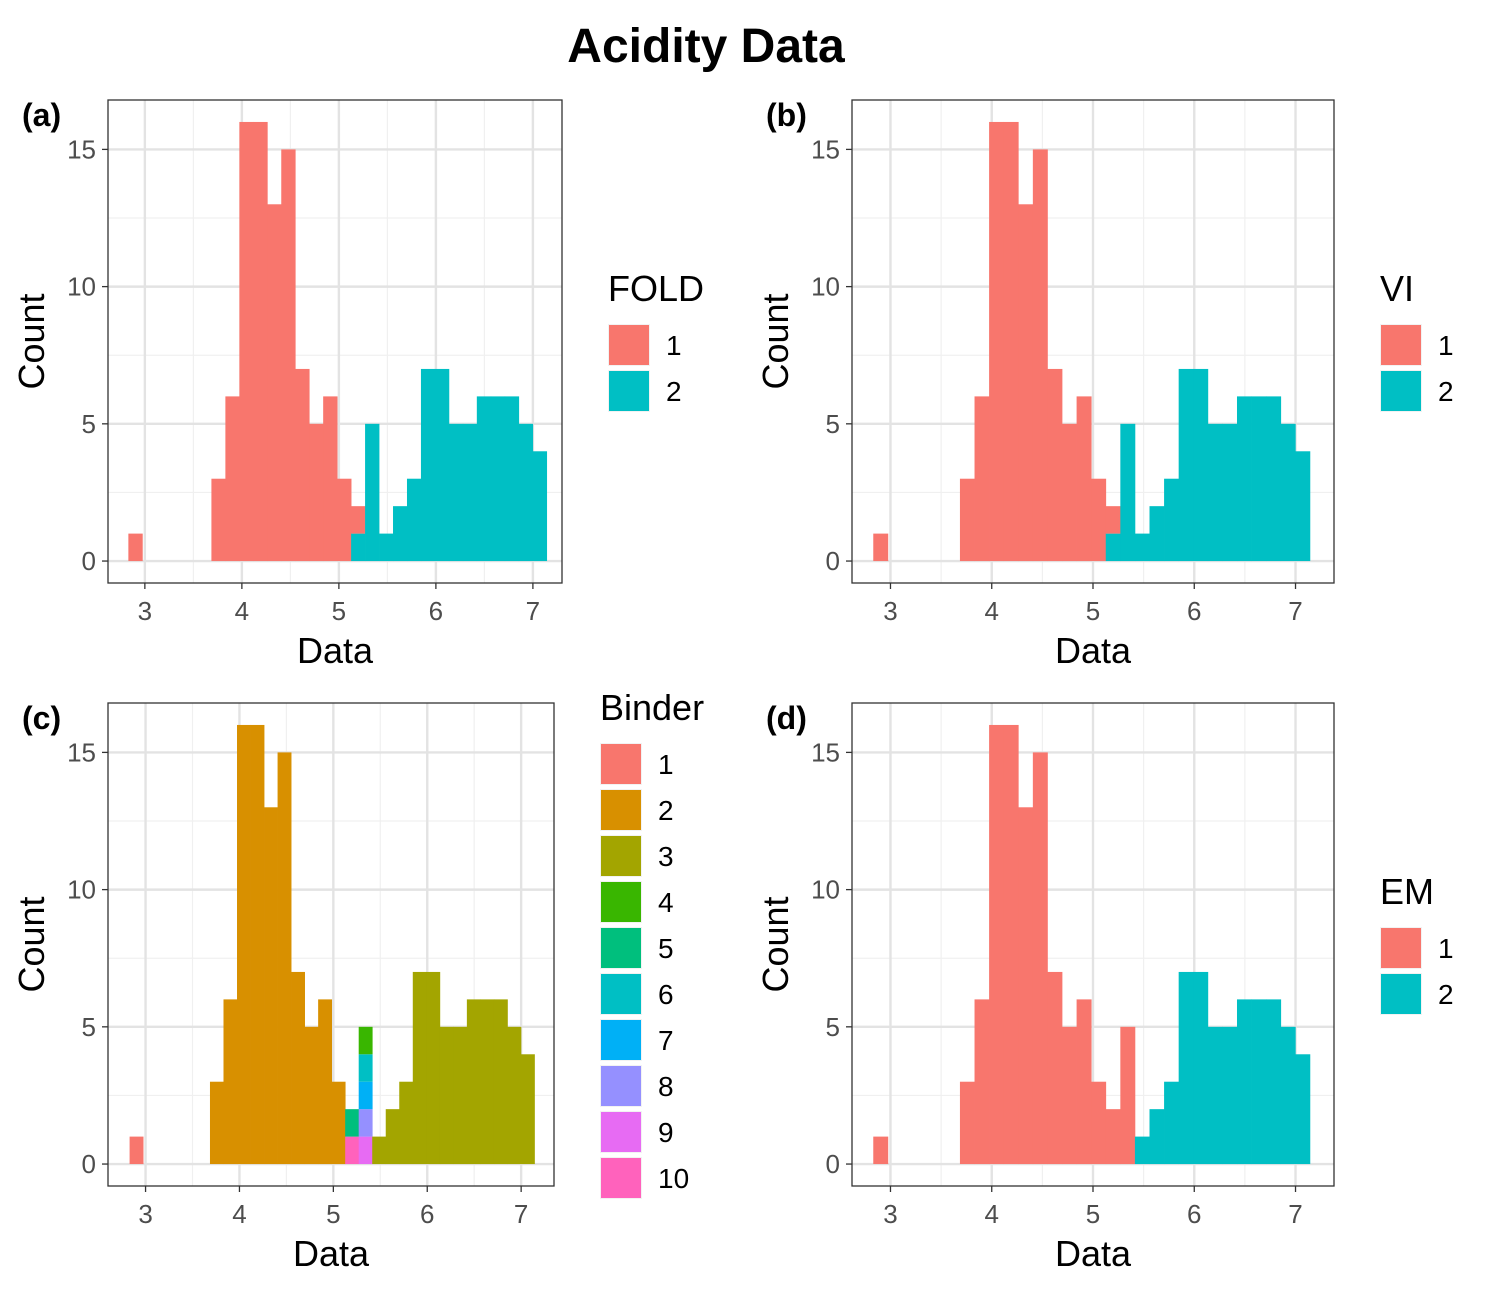 Image resolution: width=1486 pixels, height=1290 pixels. What do you see at coordinates (786, 718) in the screenshot?
I see `panel-label: (d)` at bounding box center [786, 718].